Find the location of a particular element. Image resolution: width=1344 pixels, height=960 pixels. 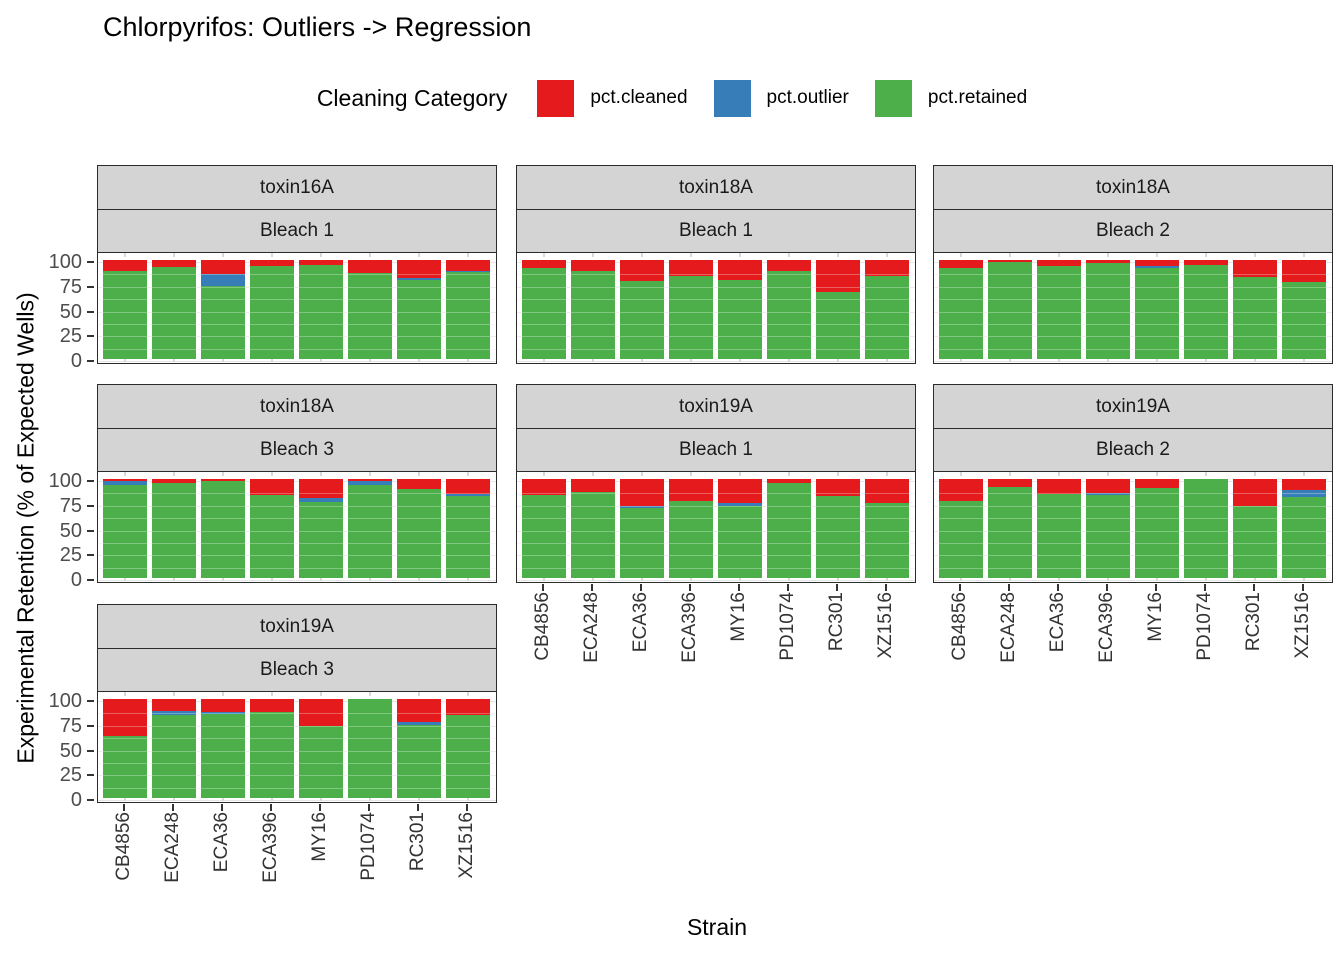

bar-ECA248 is located at coordinates (593, 528).